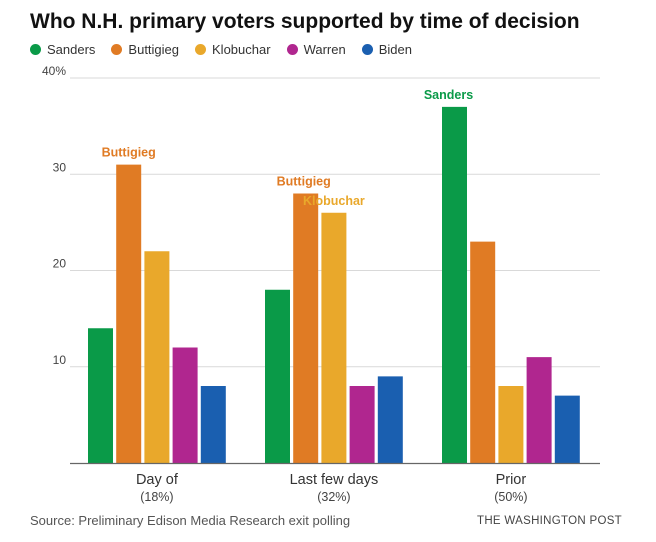  I want to click on legend-item-warren: Warren, so click(316, 49).